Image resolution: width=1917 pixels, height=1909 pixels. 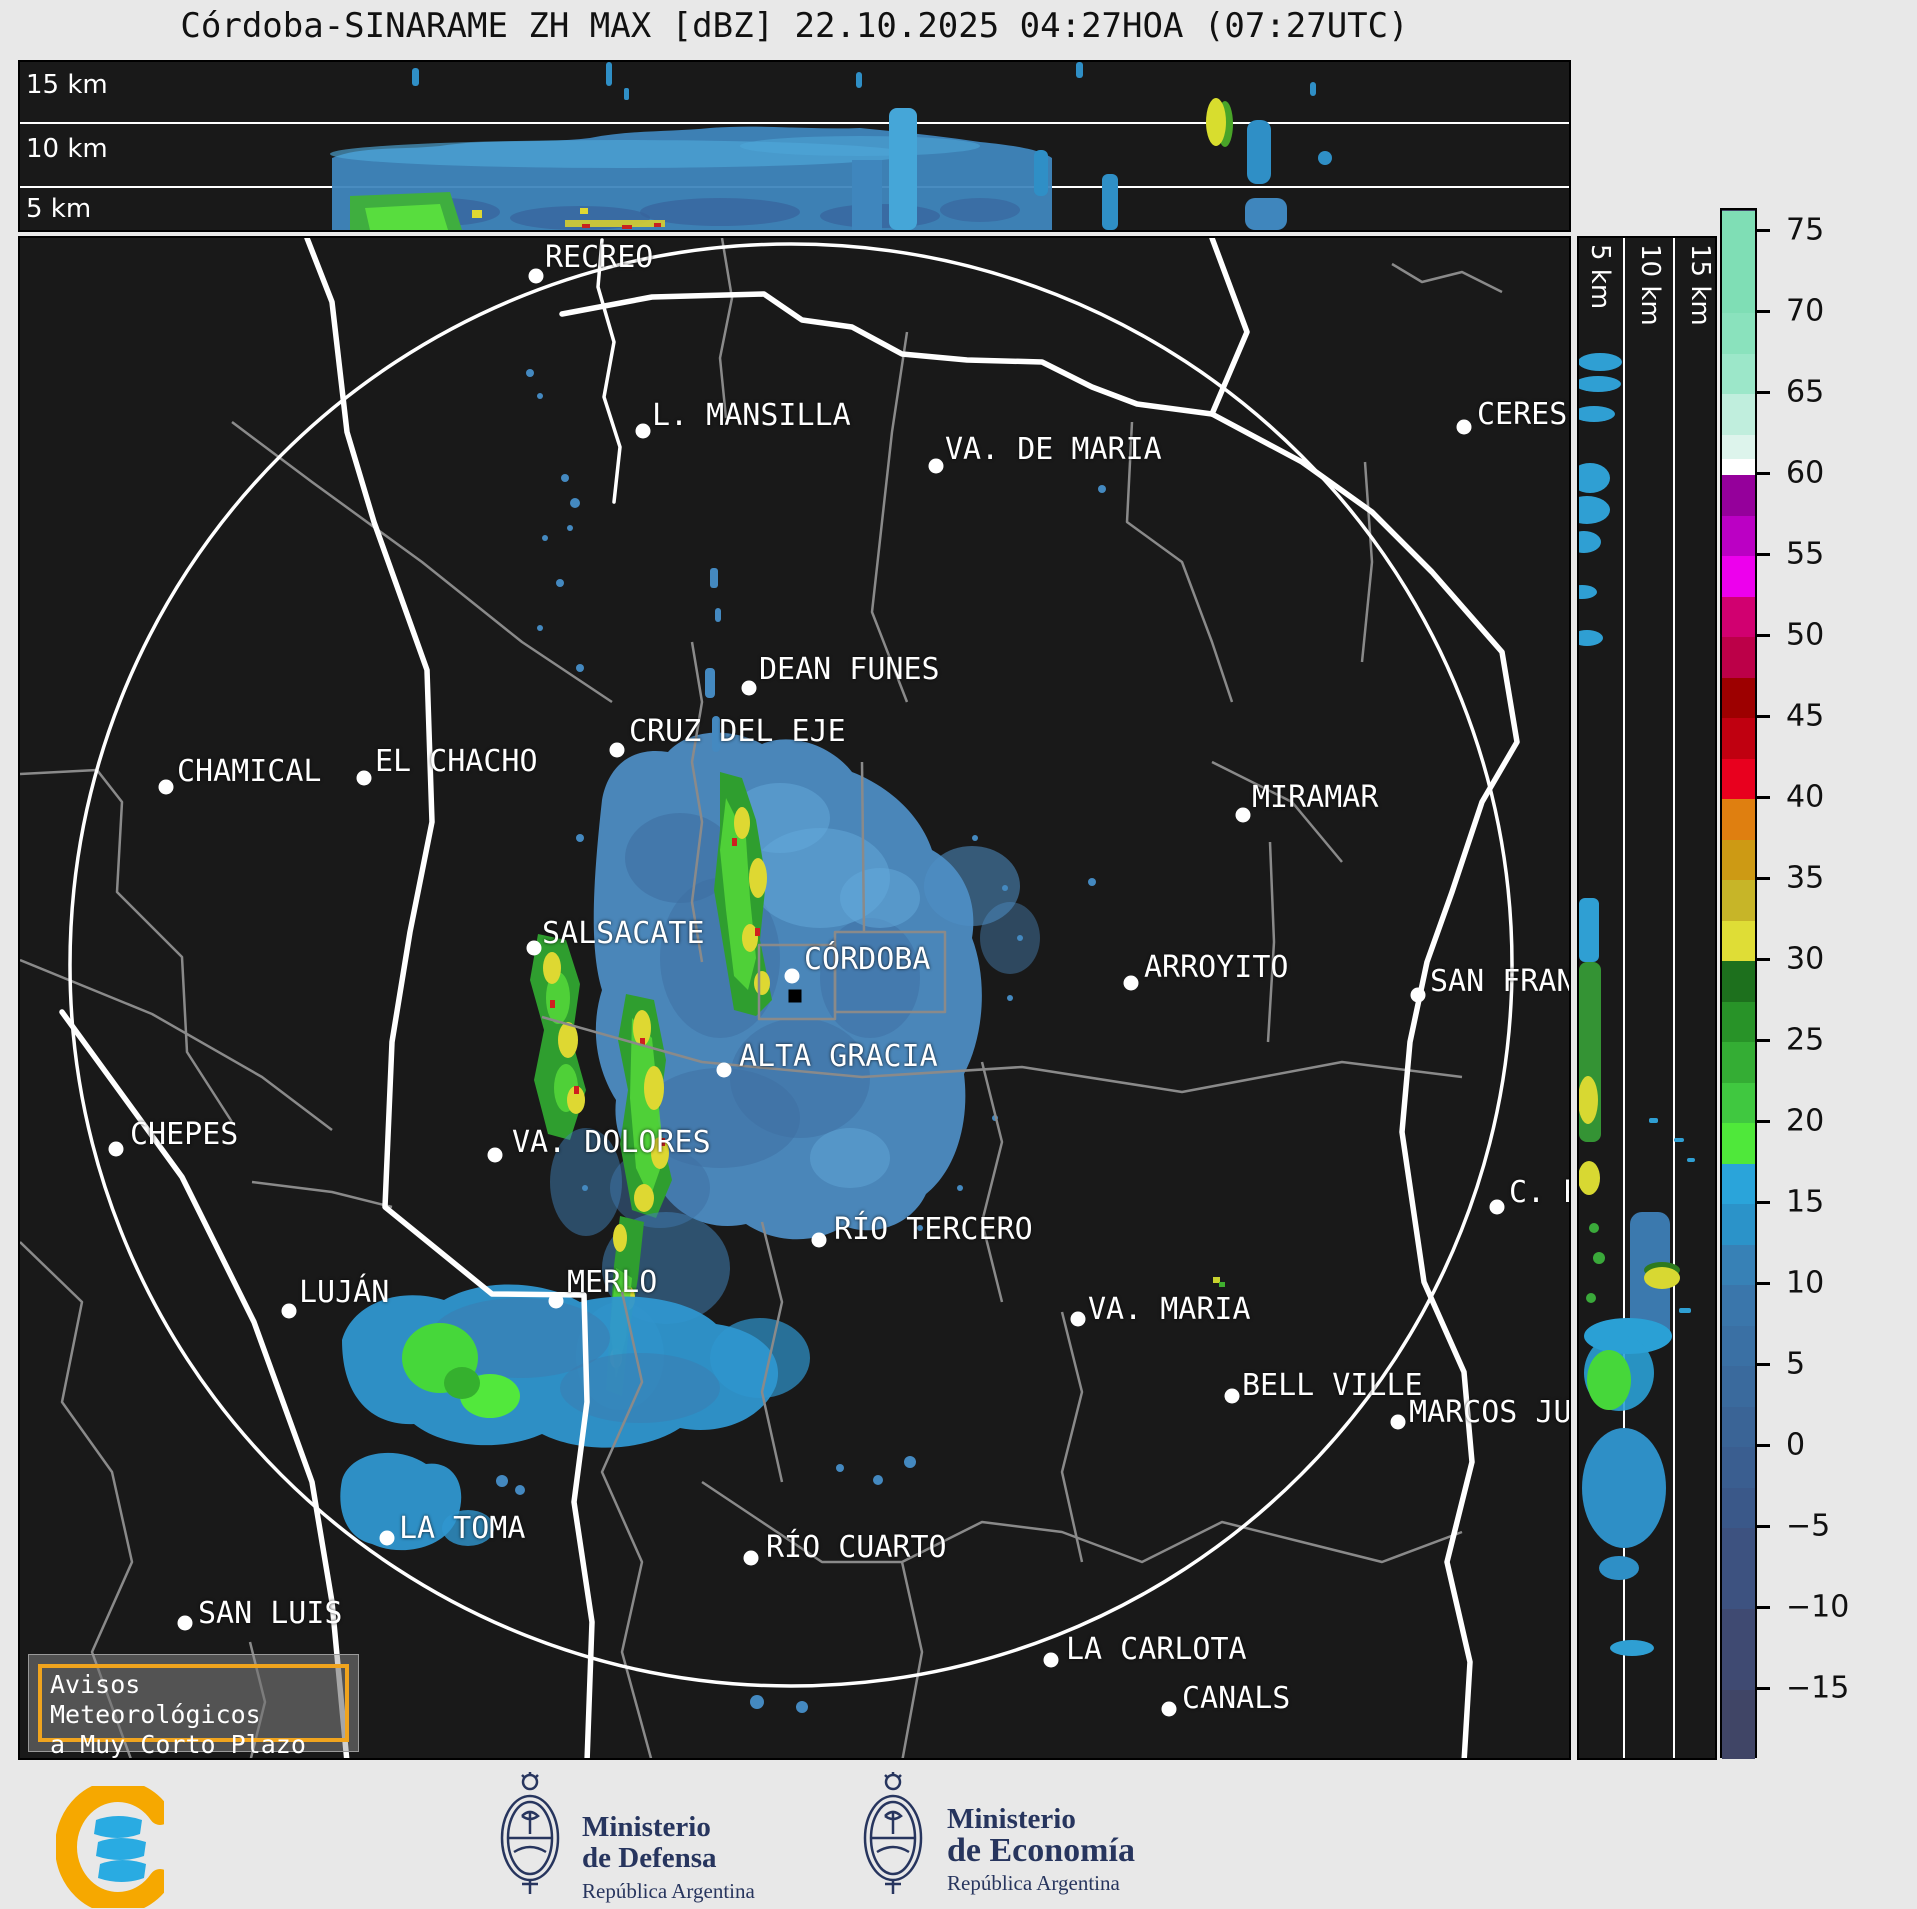 I want to click on city-label: LUJÁN, so click(x=344, y=1292).